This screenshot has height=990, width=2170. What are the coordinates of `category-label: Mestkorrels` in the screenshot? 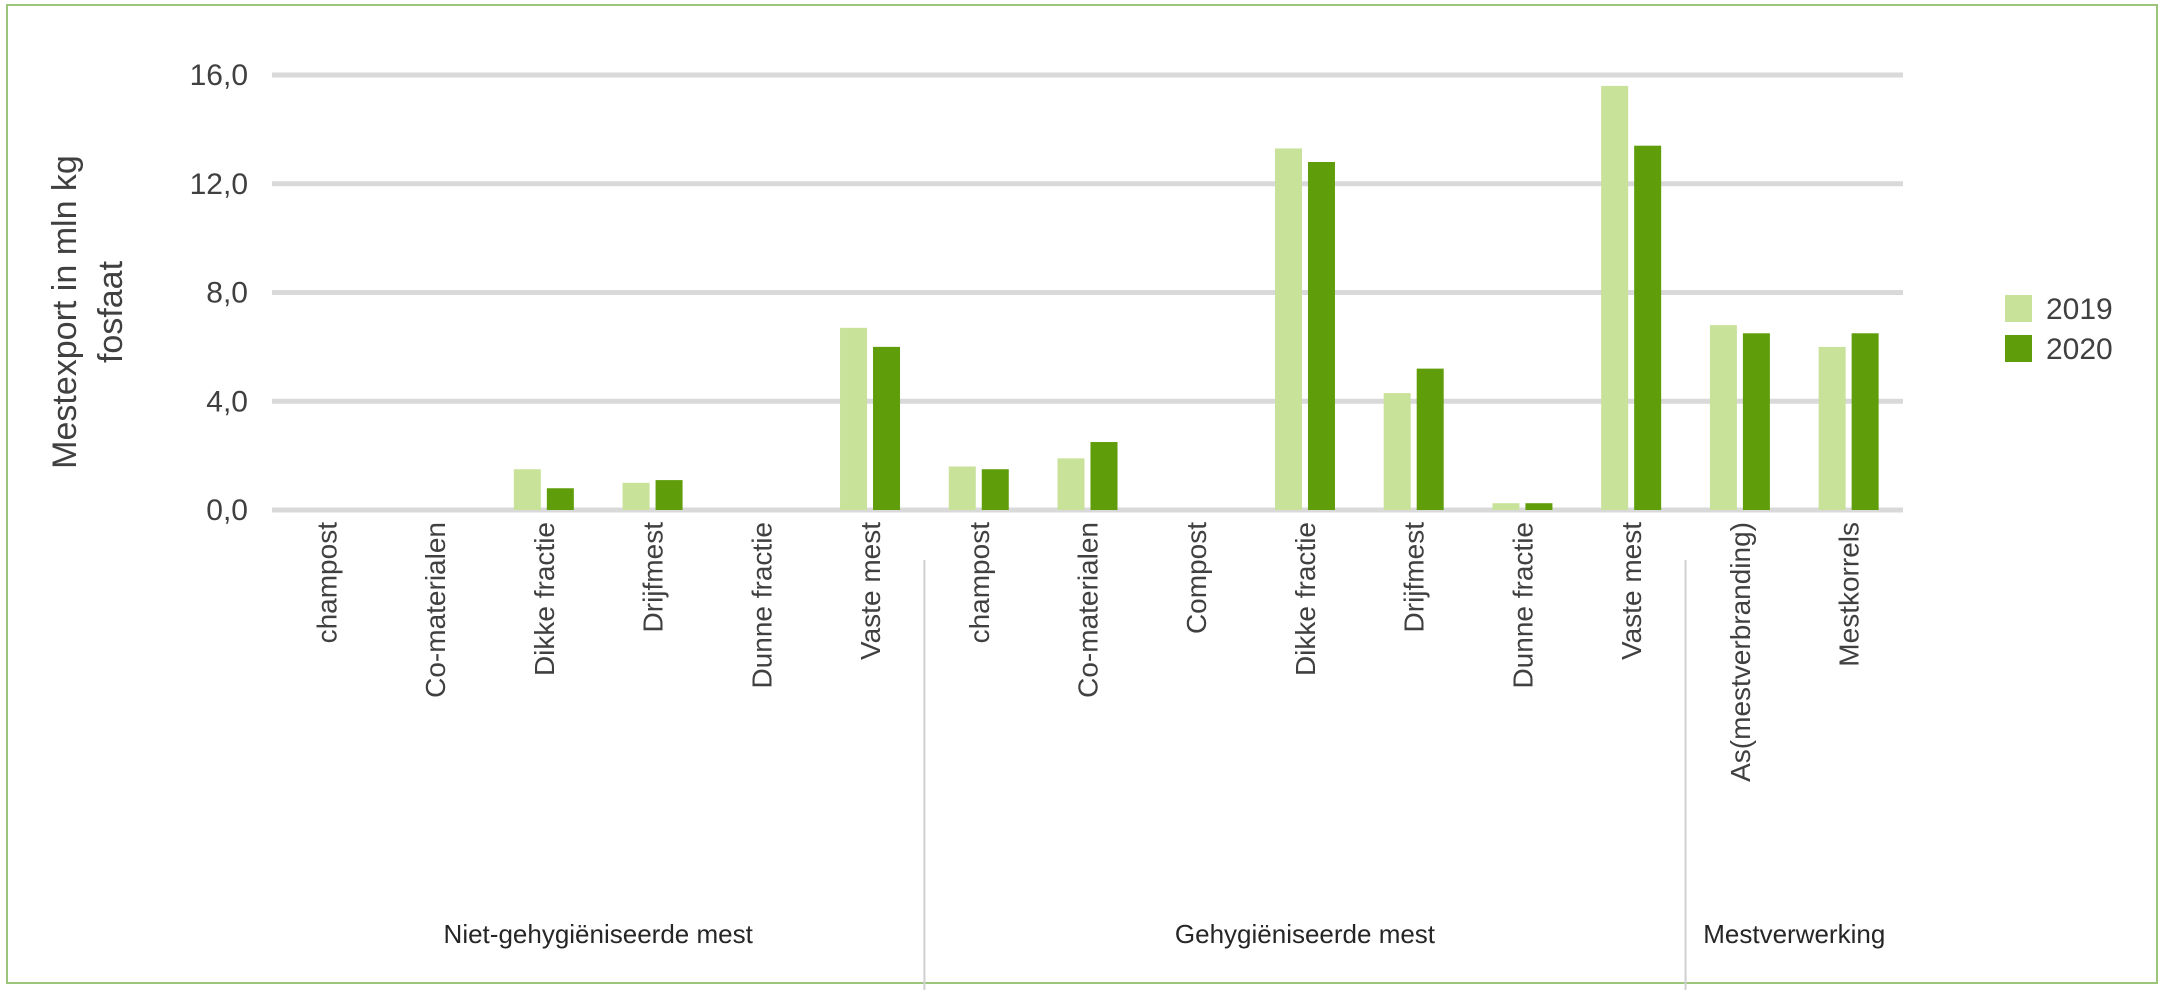 It's located at (1849, 594).